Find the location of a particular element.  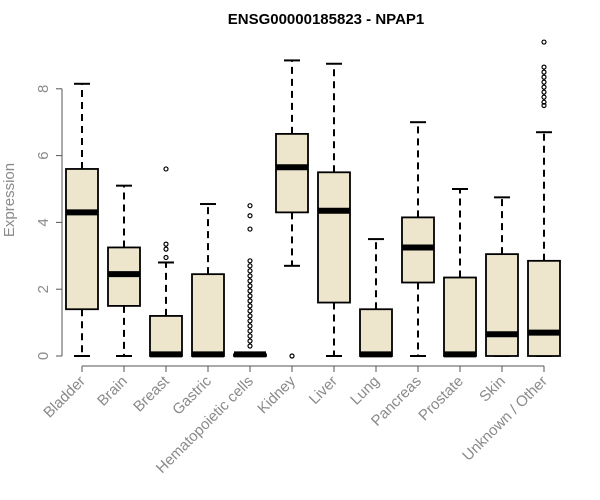

box-gastric is located at coordinates (208, 280).